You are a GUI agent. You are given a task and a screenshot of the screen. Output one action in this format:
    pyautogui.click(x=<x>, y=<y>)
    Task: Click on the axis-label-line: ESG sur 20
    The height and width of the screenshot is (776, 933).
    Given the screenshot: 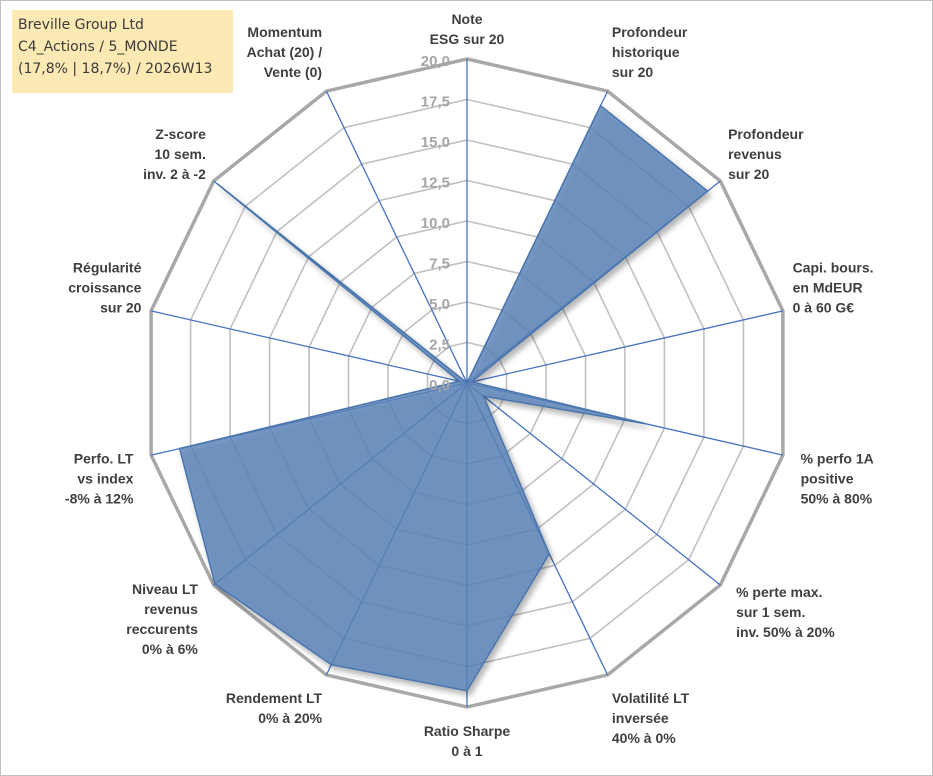 What is the action you would take?
    pyautogui.click(x=467, y=39)
    